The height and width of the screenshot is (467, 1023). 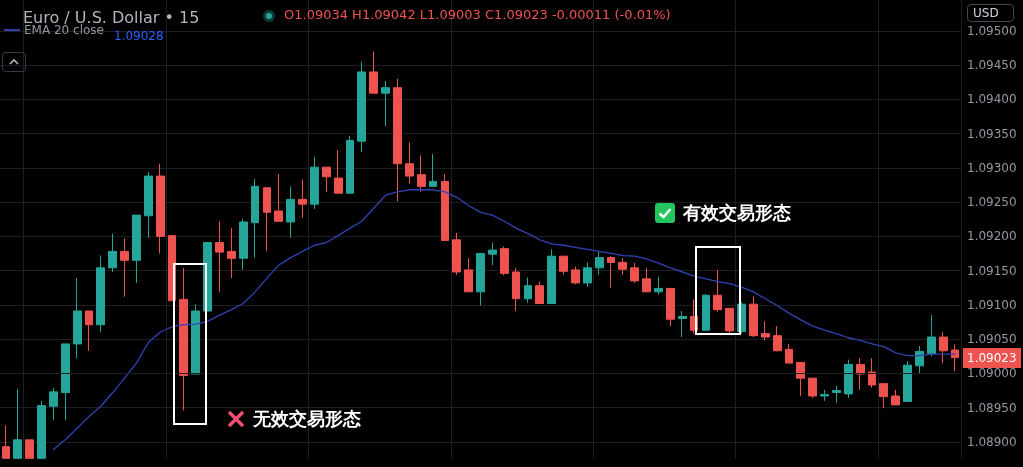 What do you see at coordinates (736, 212) in the screenshot?
I see `annotation: 有效交易形态` at bounding box center [736, 212].